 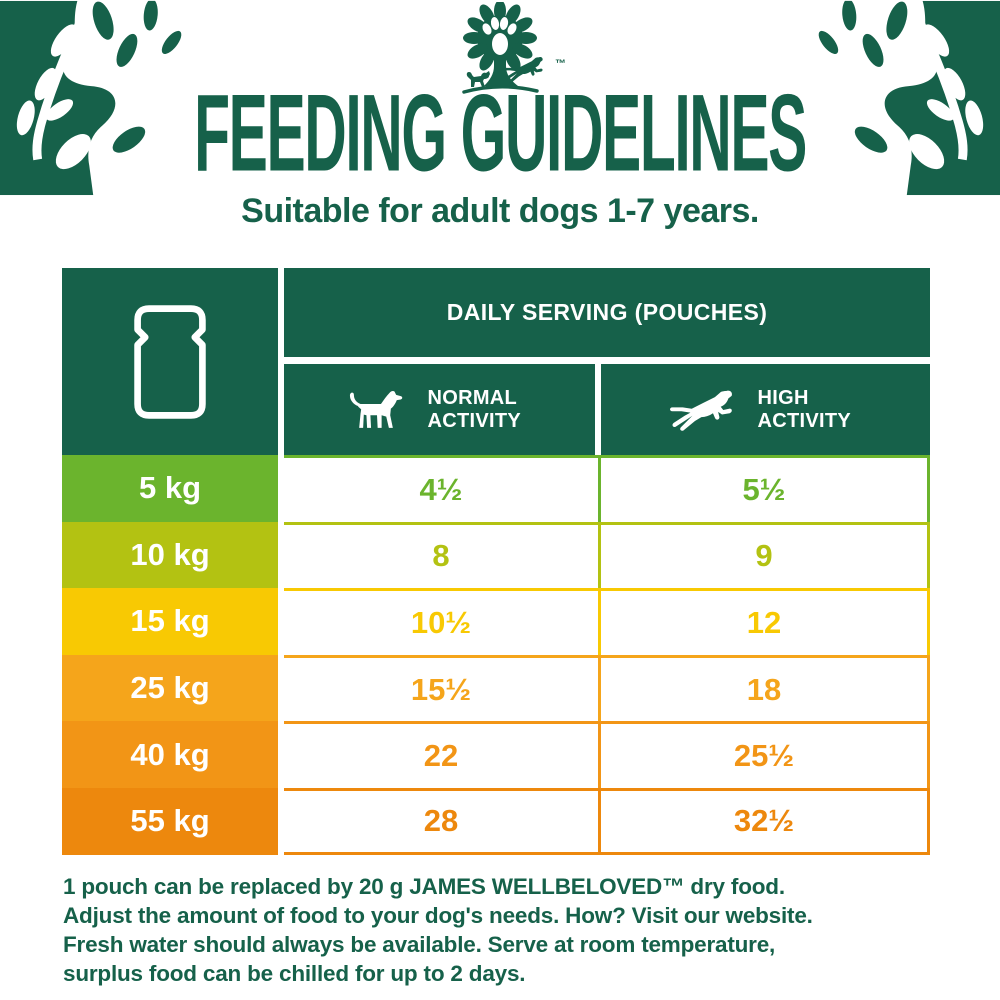 What do you see at coordinates (765, 821) in the screenshot?
I see `high-serving-cell: 32½` at bounding box center [765, 821].